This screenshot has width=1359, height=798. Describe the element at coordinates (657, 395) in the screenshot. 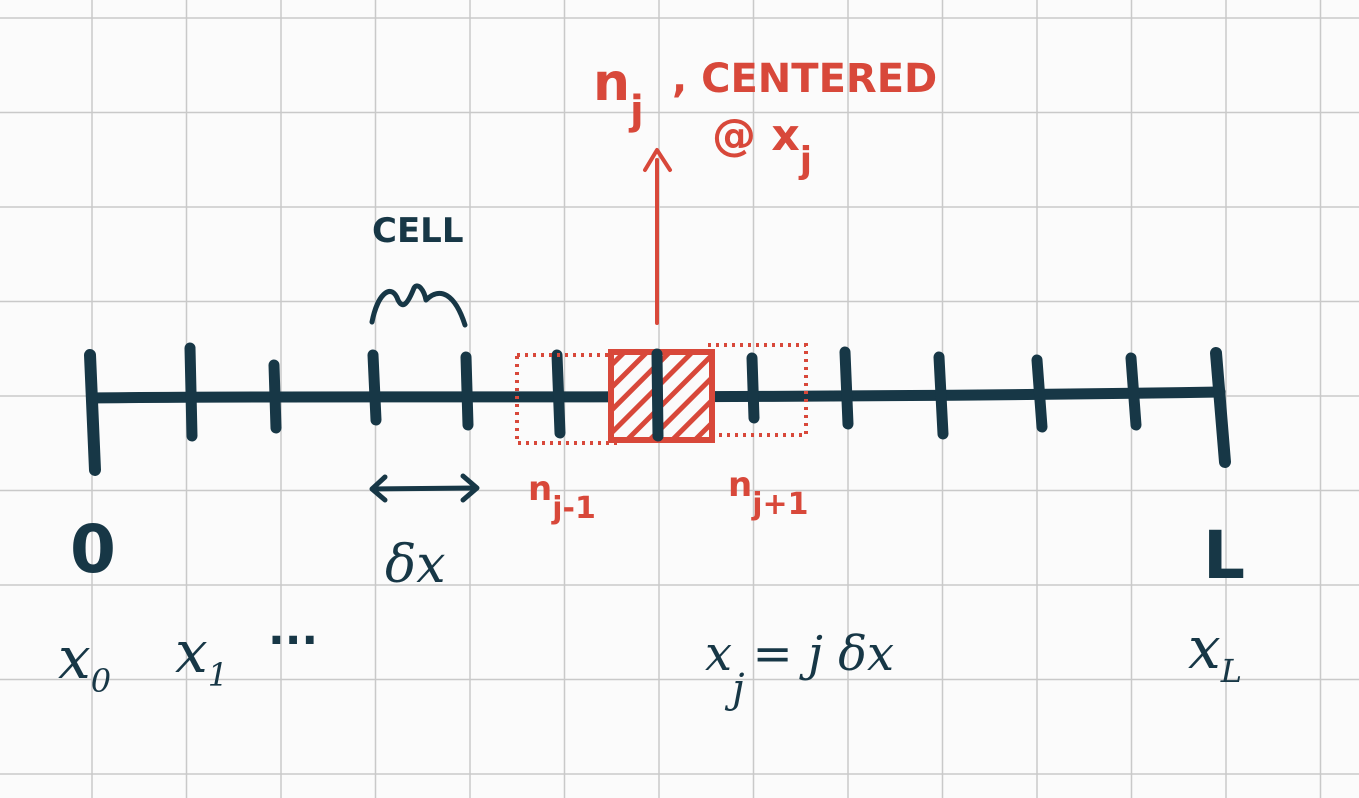

I see `center-tick` at that location.